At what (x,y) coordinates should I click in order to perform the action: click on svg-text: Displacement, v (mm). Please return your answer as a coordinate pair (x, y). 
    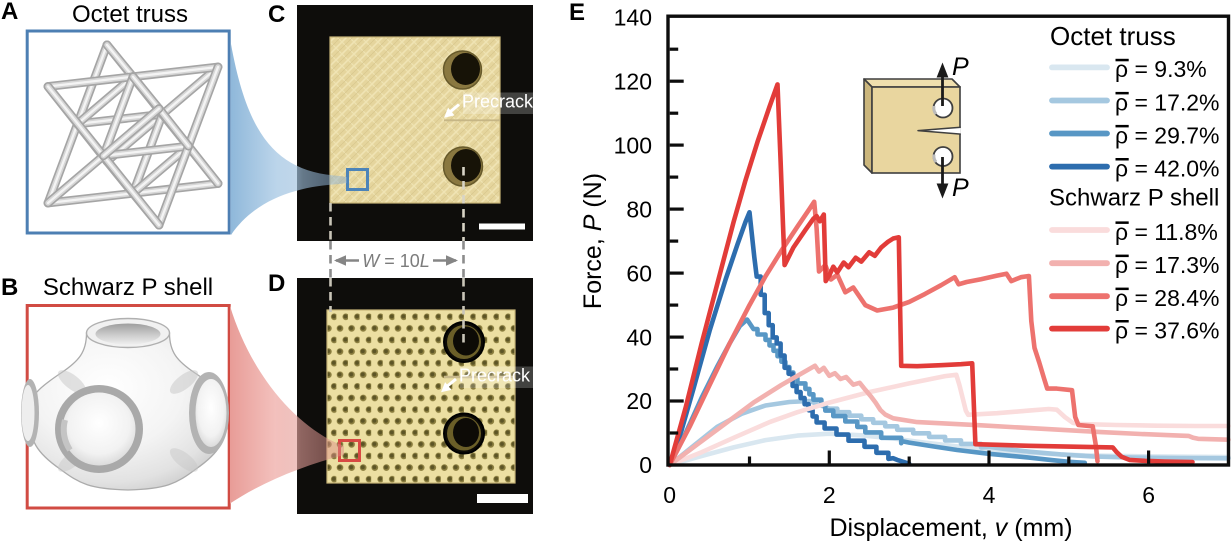
    Looking at the image, I should click on (950, 527).